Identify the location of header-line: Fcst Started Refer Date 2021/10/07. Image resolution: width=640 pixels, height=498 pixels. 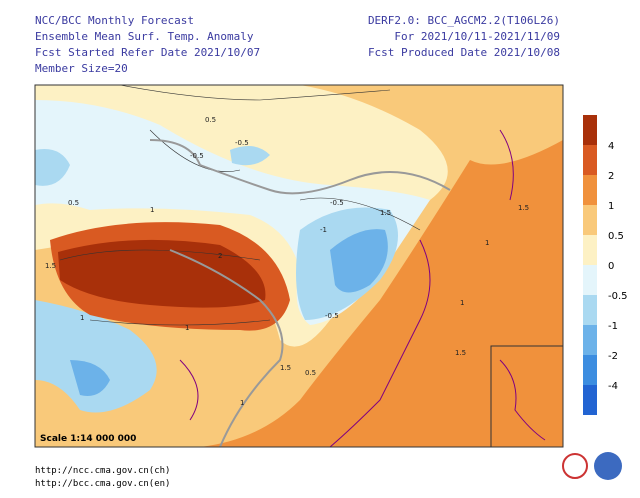
(147, 52).